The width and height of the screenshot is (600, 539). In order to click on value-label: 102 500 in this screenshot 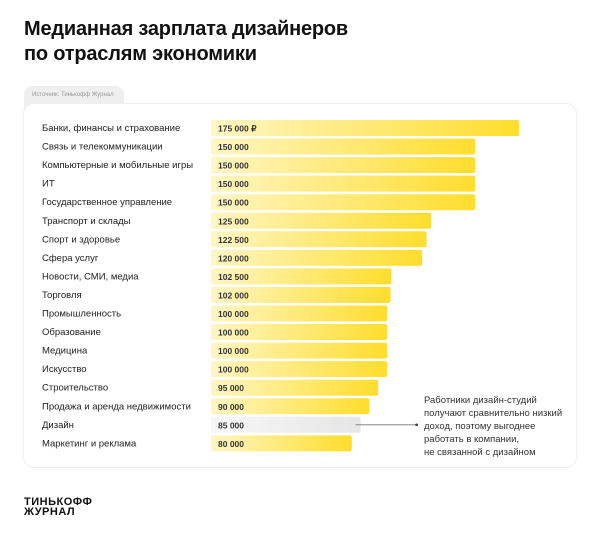, I will do `click(233, 277)`.